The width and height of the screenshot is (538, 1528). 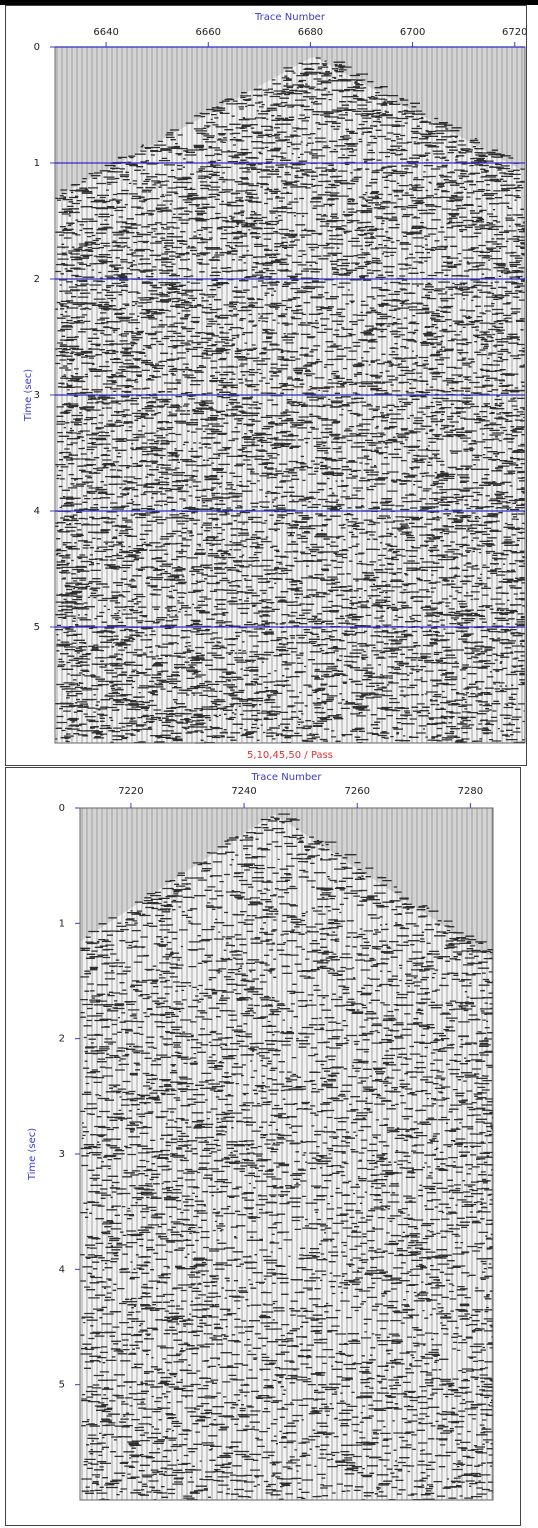 I want to click on x-tick-label: 7220, so click(x=130, y=791).